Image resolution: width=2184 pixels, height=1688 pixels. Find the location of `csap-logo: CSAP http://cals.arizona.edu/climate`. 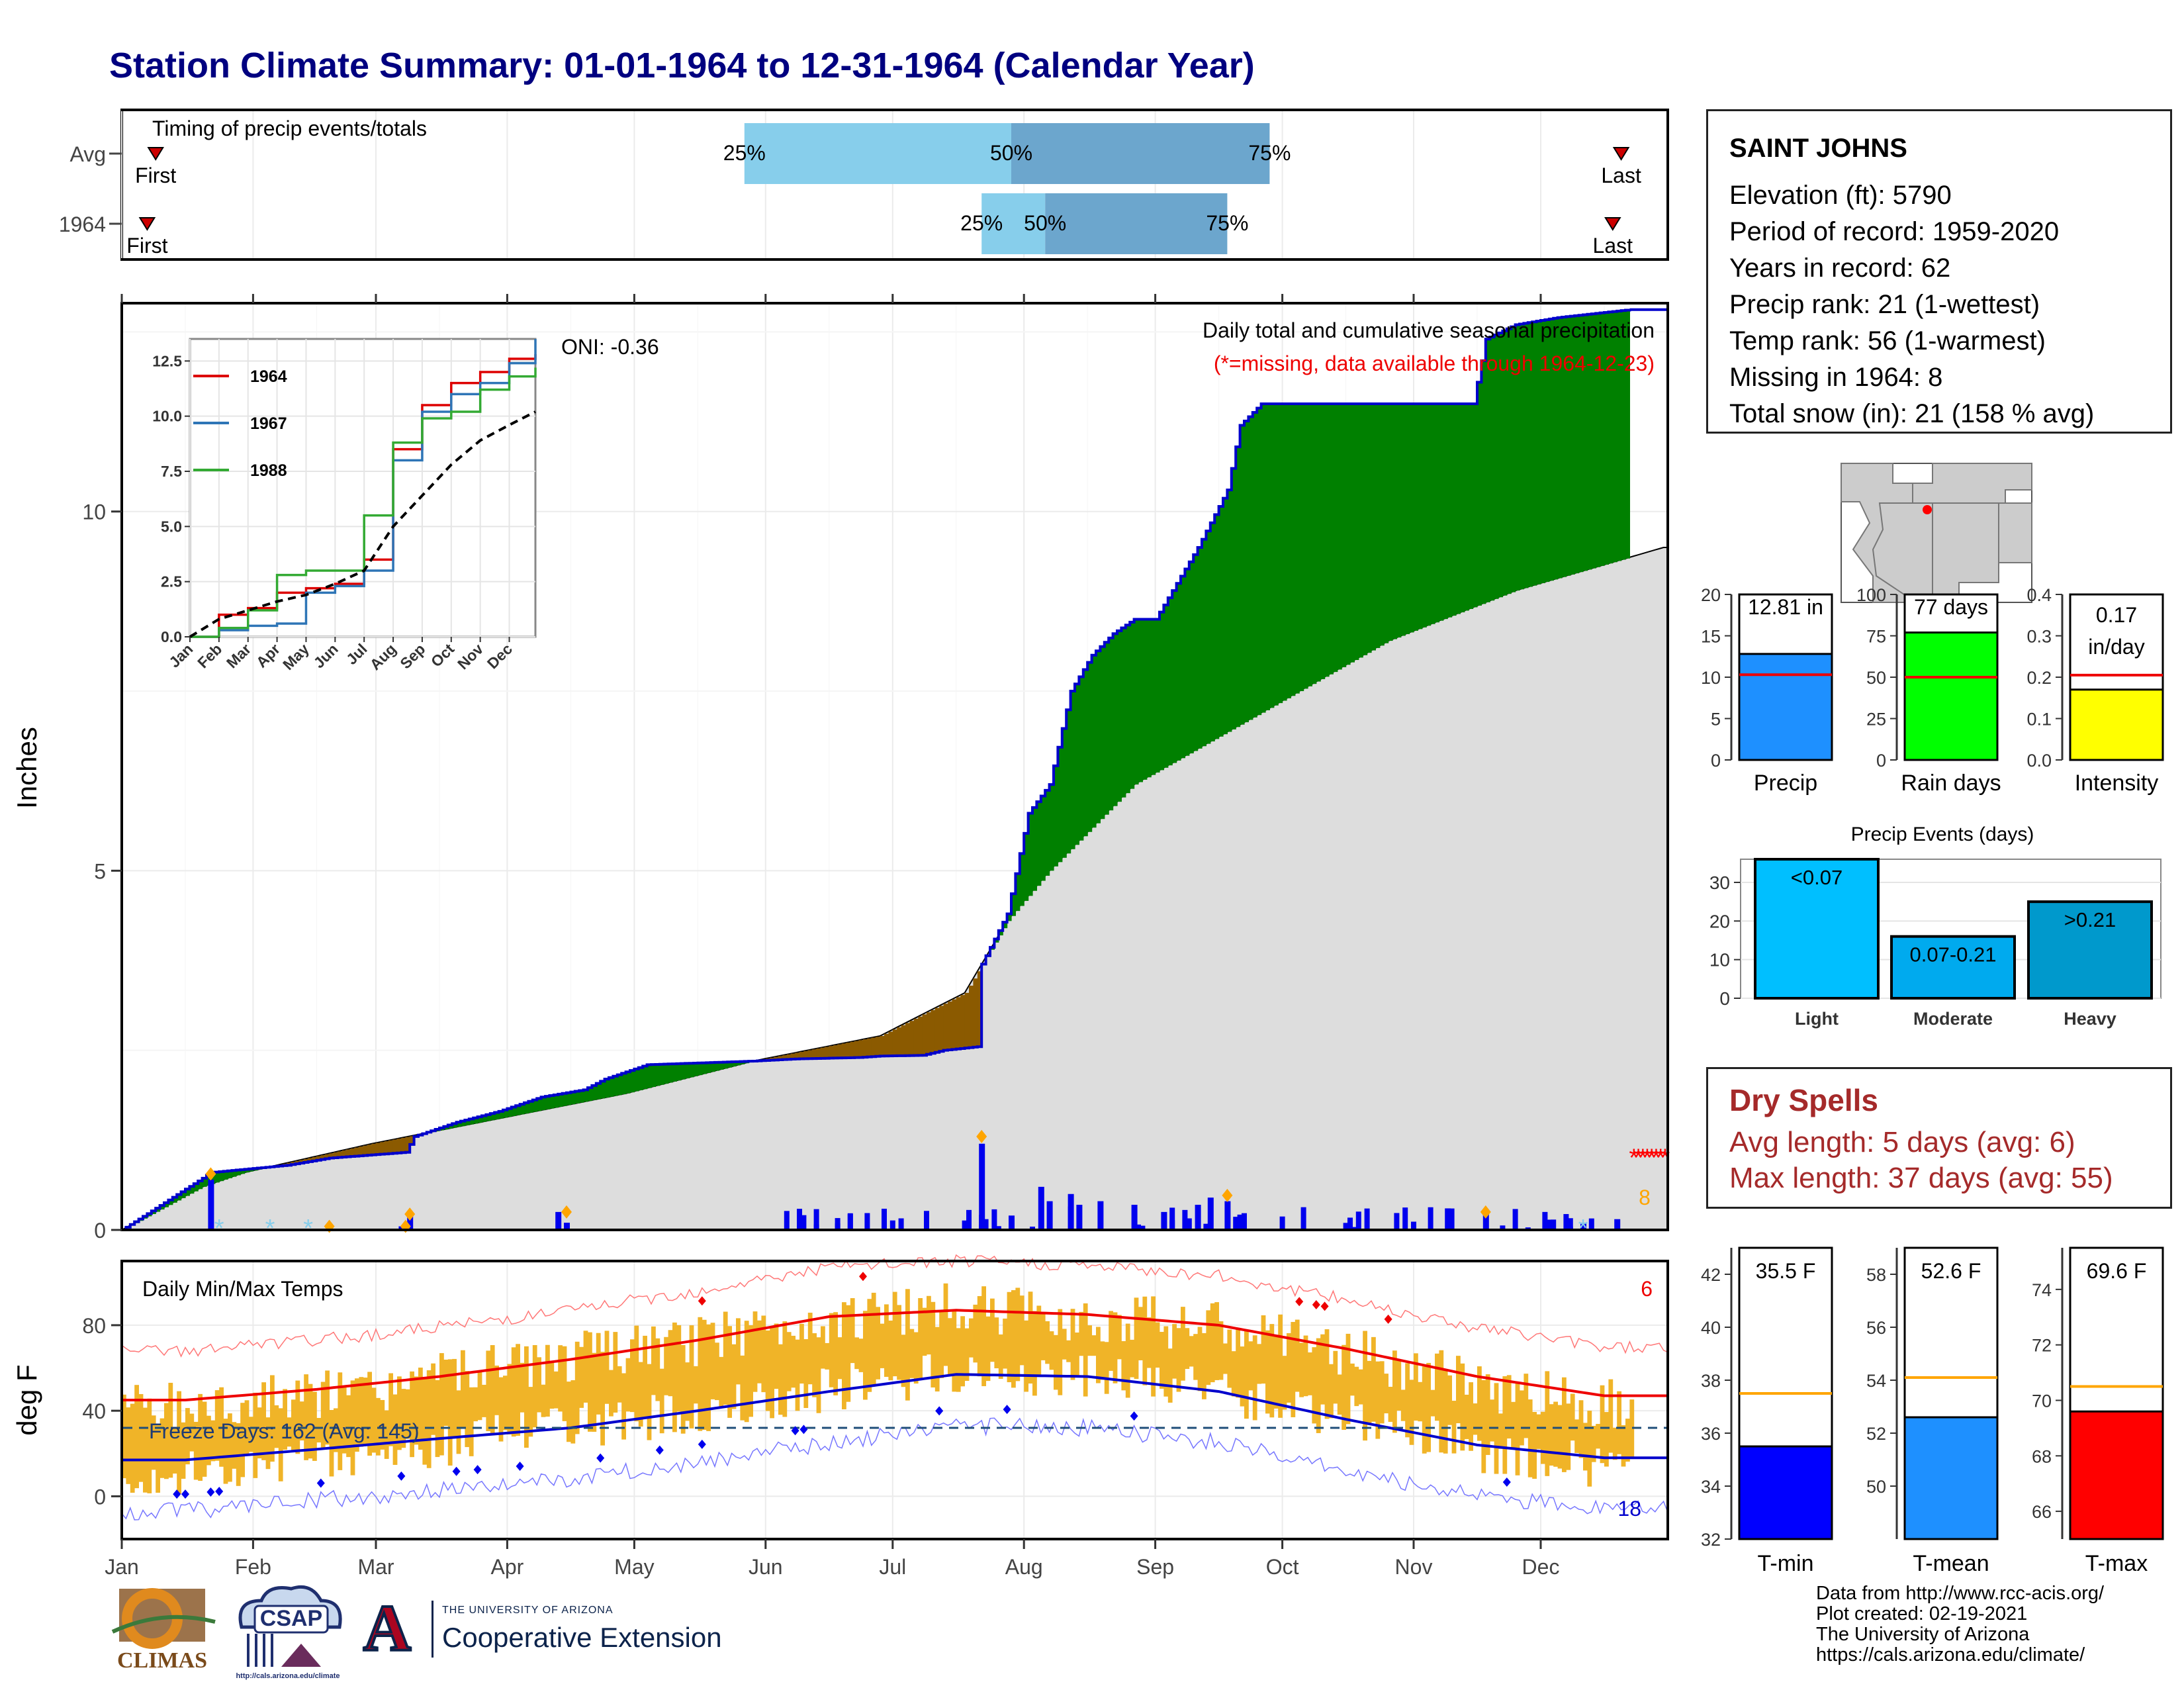

csap-logo: CSAP http://cals.arizona.edu/climate is located at coordinates (287, 1632).